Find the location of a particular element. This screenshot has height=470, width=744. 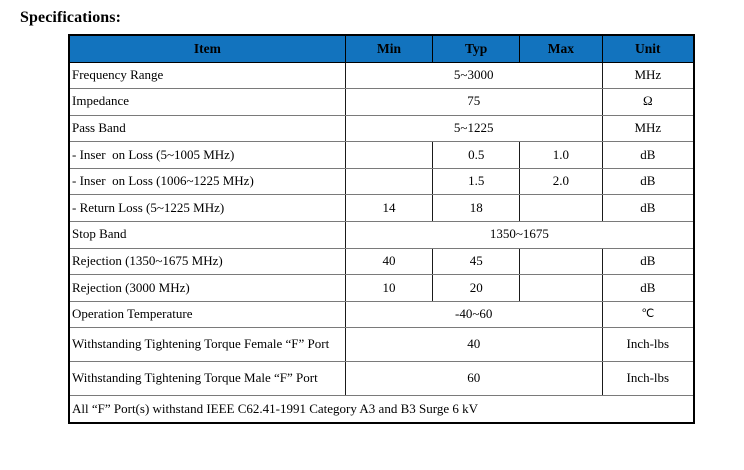

min-cell: 10 is located at coordinates (389, 288).